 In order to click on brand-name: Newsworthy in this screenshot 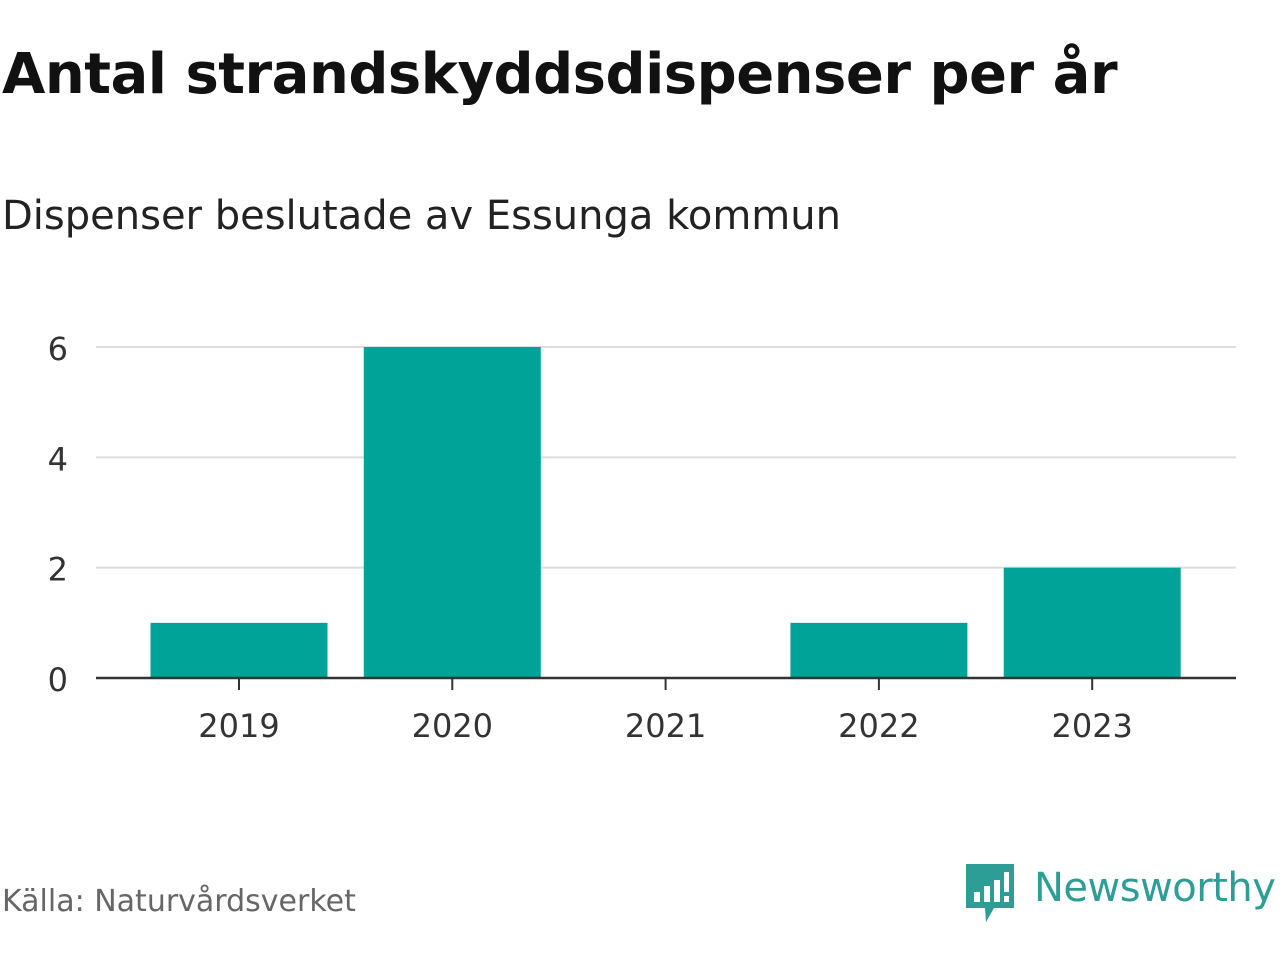, I will do `click(1155, 888)`.